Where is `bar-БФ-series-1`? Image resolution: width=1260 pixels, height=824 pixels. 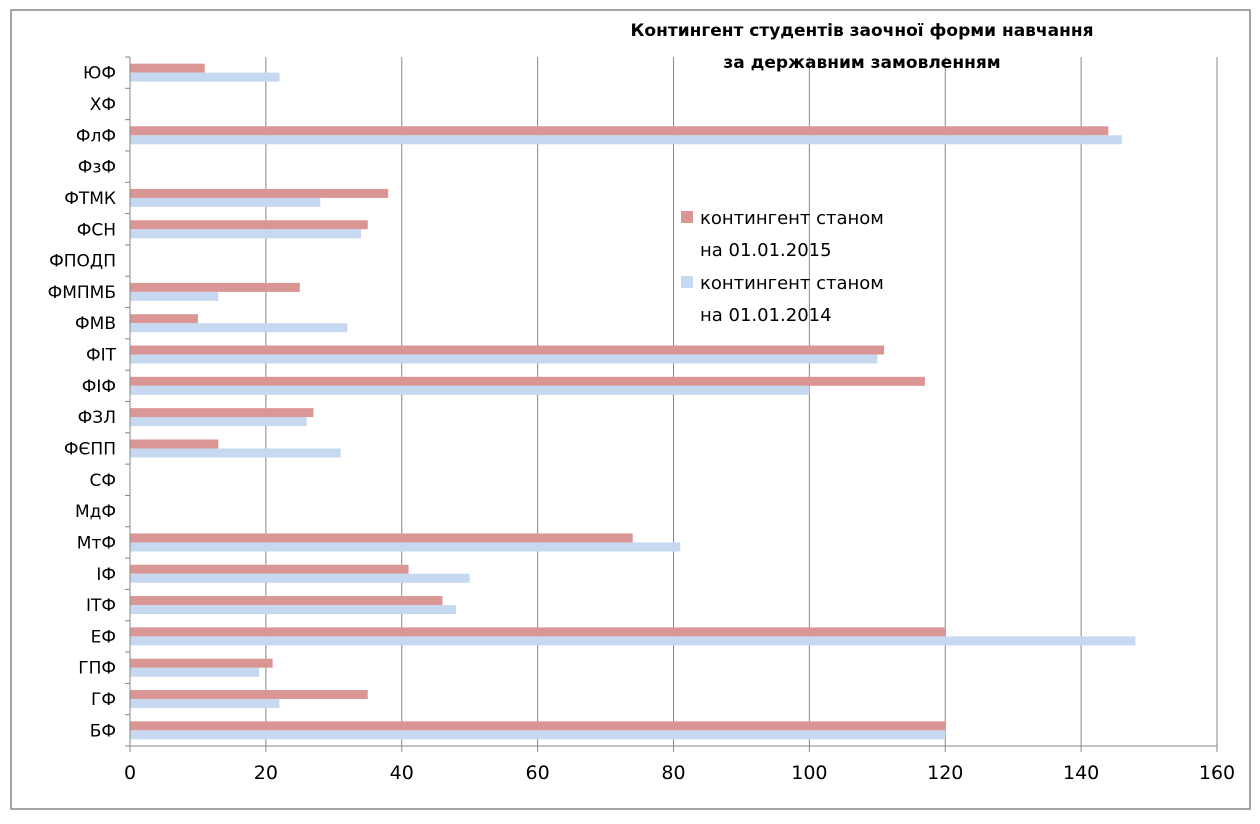 bar-БФ-series-1 is located at coordinates (538, 735).